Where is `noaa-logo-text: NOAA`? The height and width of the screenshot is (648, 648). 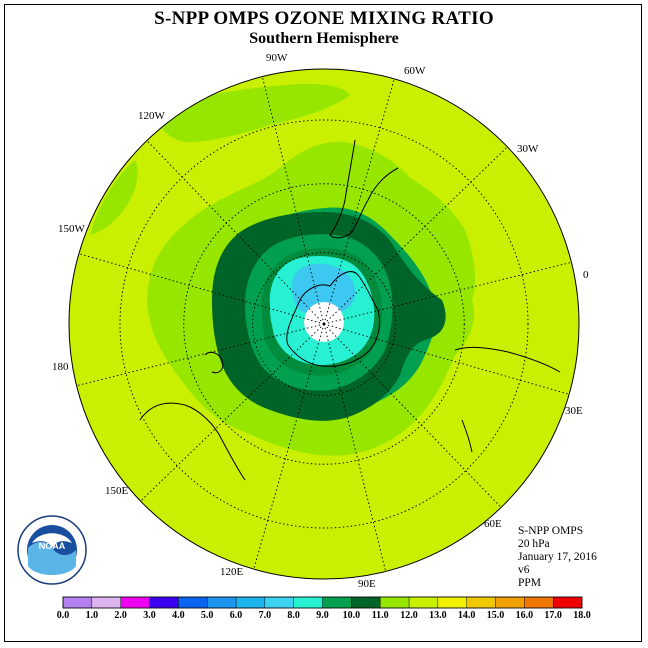 noaa-logo-text: NOAA is located at coordinates (52, 546).